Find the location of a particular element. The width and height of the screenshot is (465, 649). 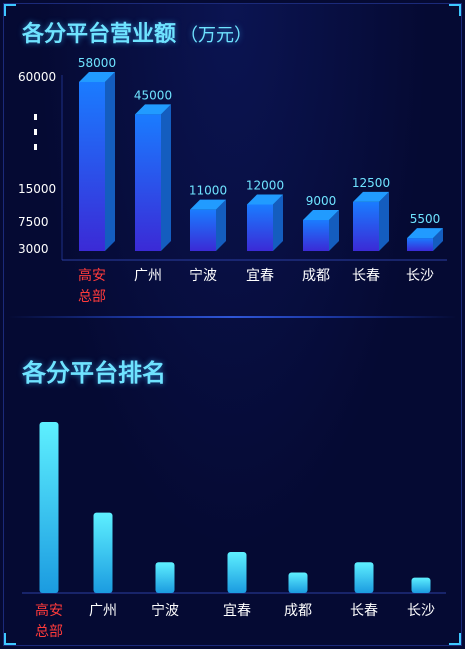

revenue-chart-title: 各分平台营业额 （万元） is located at coordinates (137, 32).